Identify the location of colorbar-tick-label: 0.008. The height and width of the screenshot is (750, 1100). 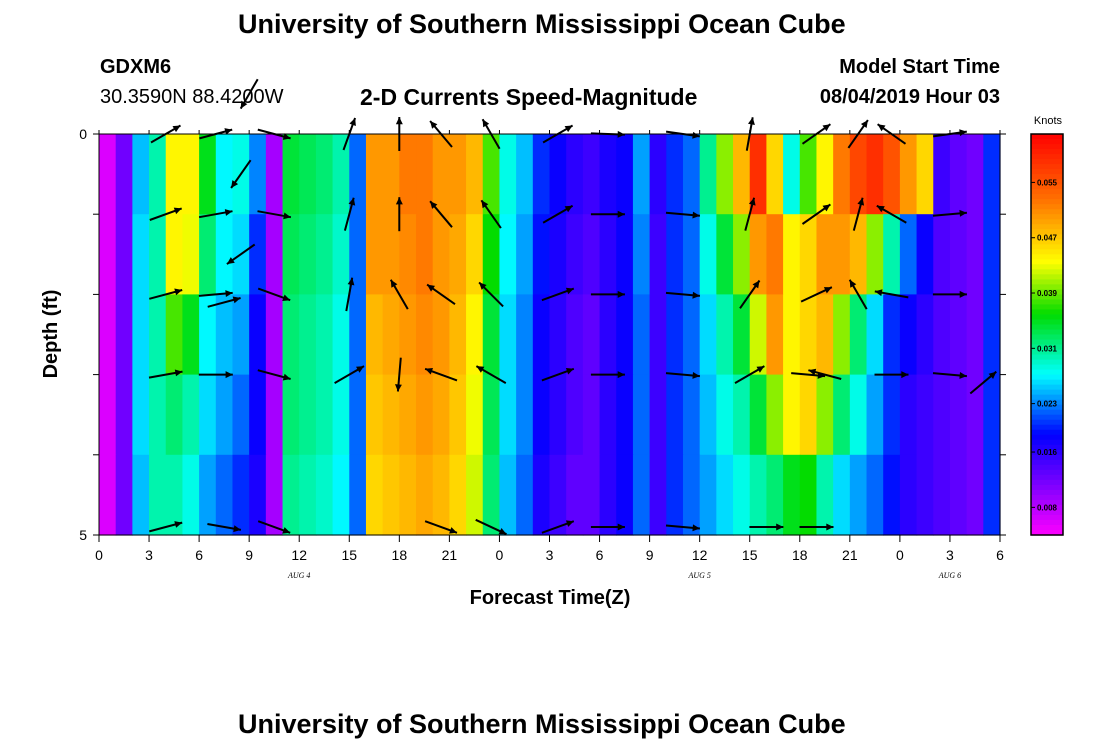
(1047, 507).